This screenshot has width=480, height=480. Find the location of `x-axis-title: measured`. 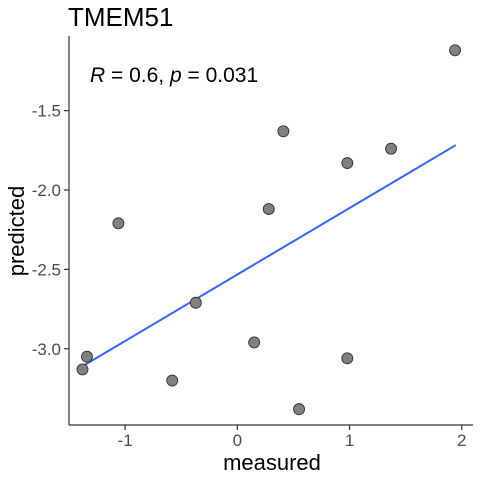

x-axis-title: measured is located at coordinates (272, 462).